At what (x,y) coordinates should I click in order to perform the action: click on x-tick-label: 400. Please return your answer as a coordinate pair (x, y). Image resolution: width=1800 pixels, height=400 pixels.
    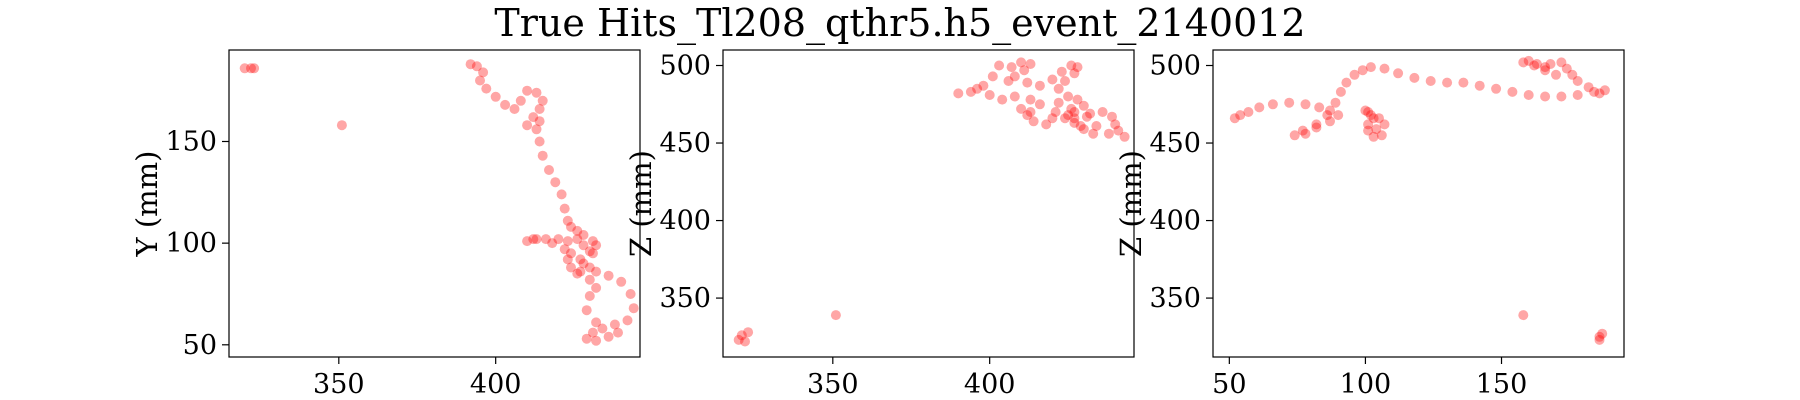
    Looking at the image, I should click on (990, 384).